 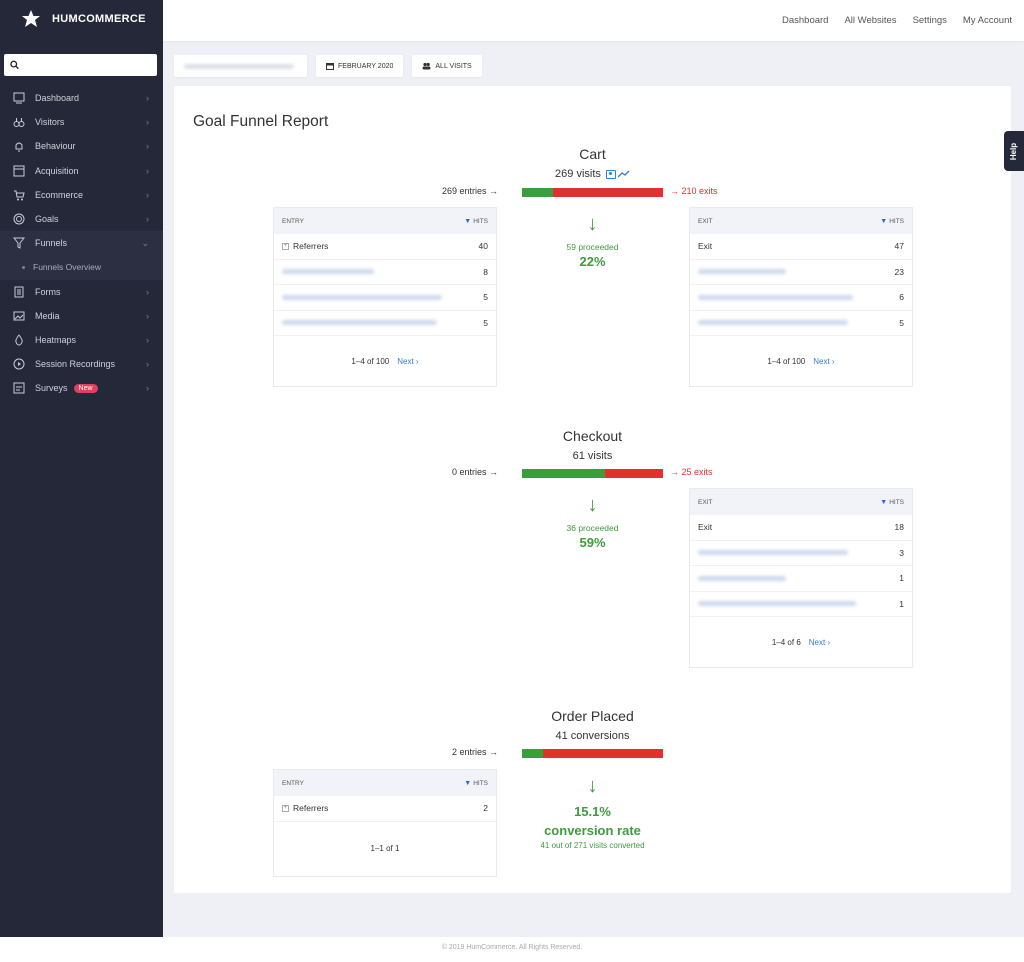 I want to click on step-title-order-placed: Order Placed, so click(x=592, y=716).